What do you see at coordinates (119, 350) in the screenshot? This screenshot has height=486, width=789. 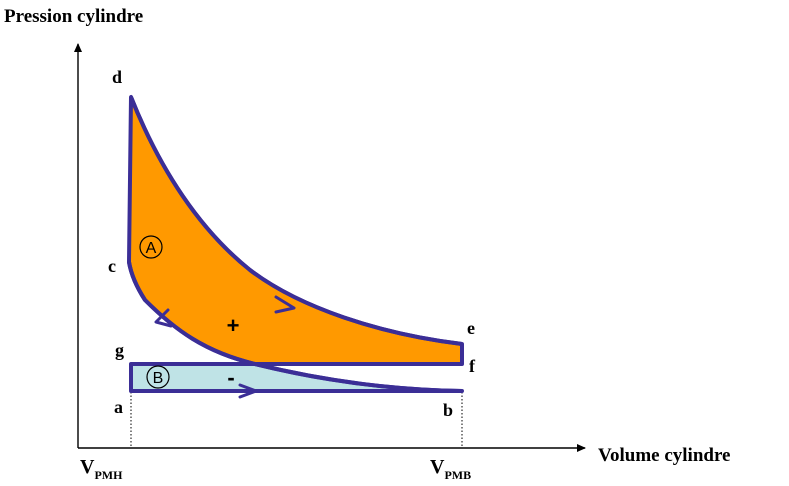 I see `point-g-label: g` at bounding box center [119, 350].